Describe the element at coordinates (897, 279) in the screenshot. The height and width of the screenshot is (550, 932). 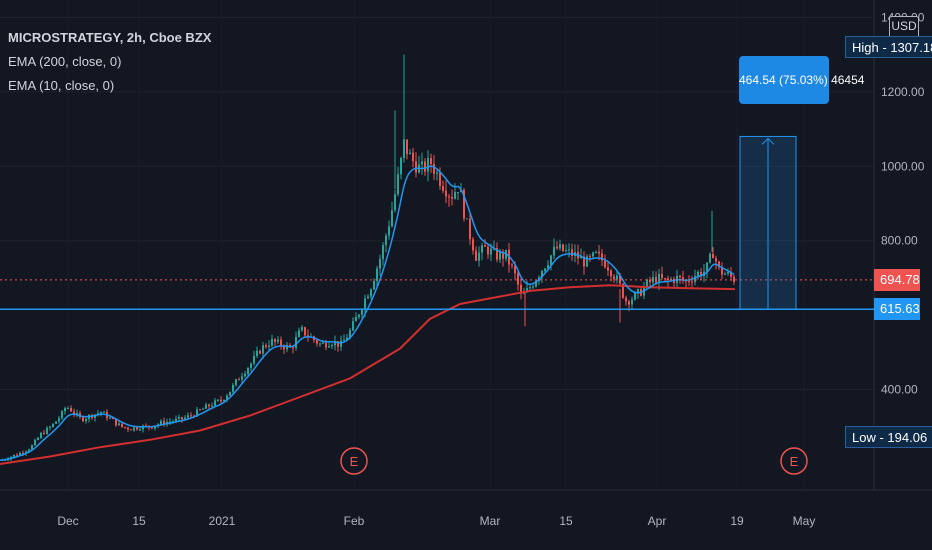
I see `last-price-label: 694.78` at that location.